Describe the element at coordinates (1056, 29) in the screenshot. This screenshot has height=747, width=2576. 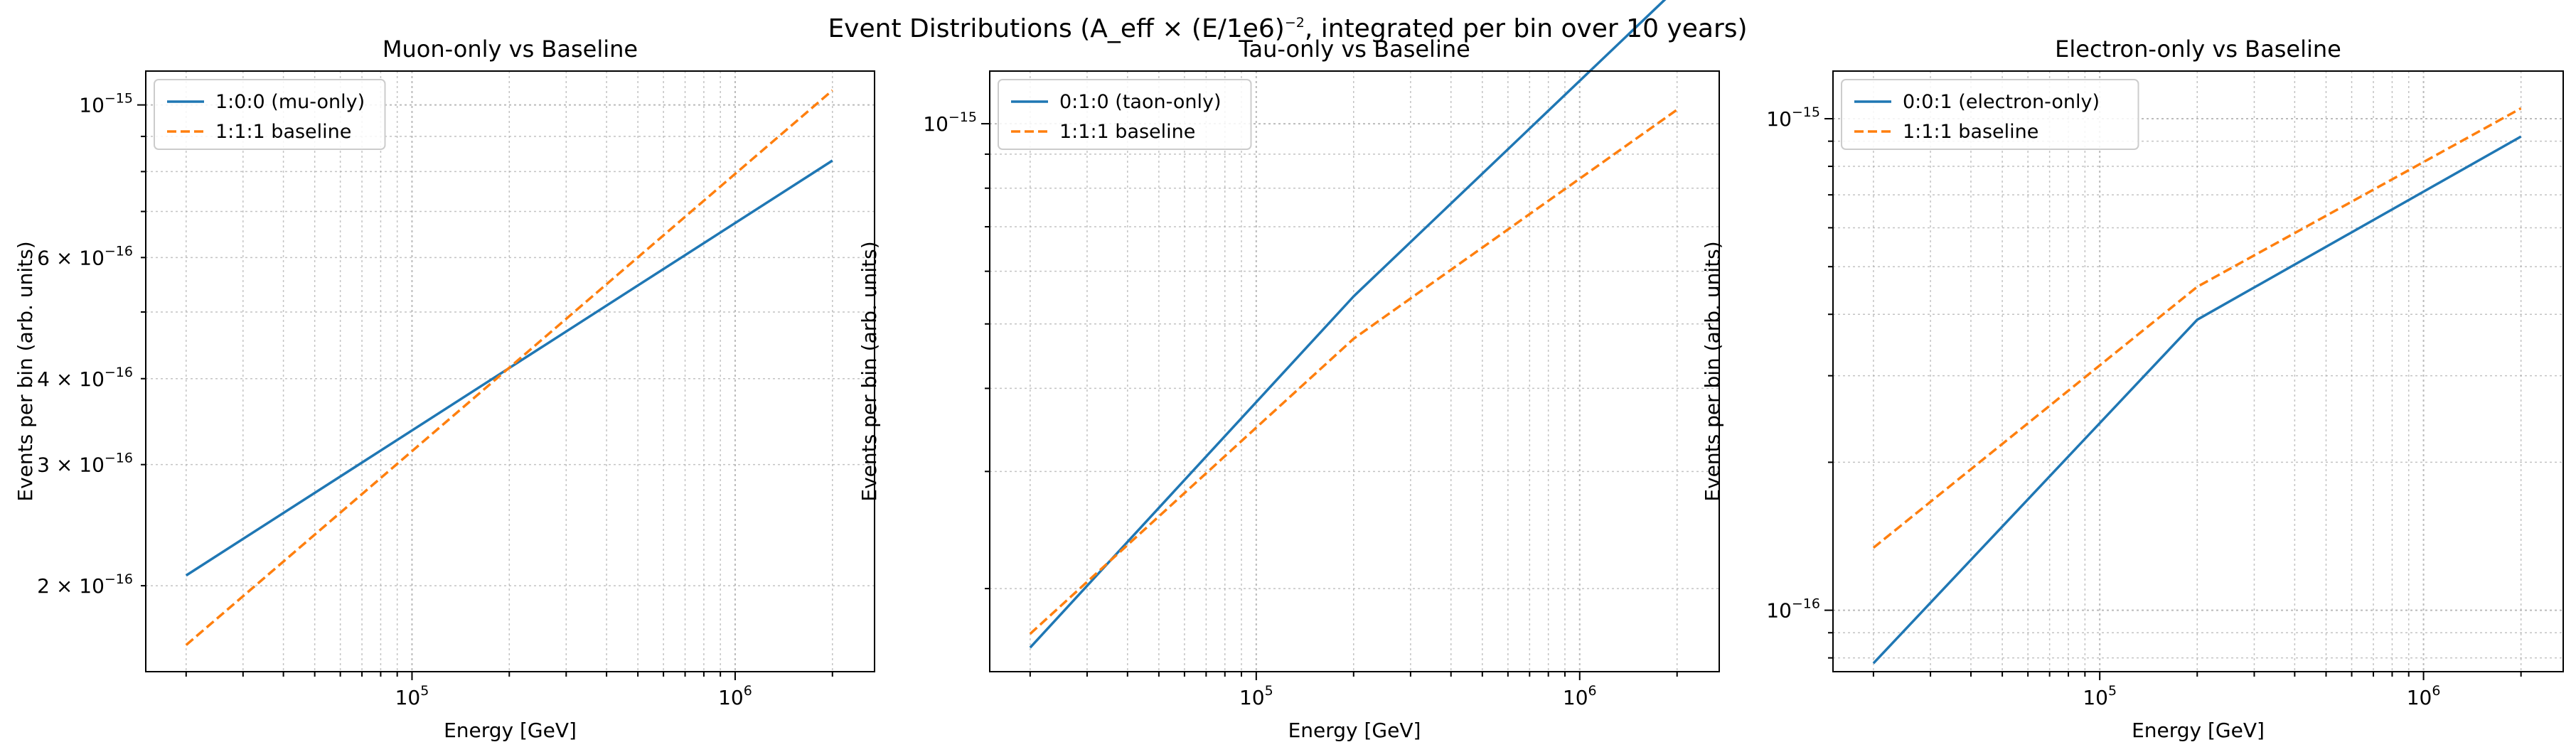
I see `suptitle-pre: Event Distributions (A_eff × (E/1e6)` at that location.